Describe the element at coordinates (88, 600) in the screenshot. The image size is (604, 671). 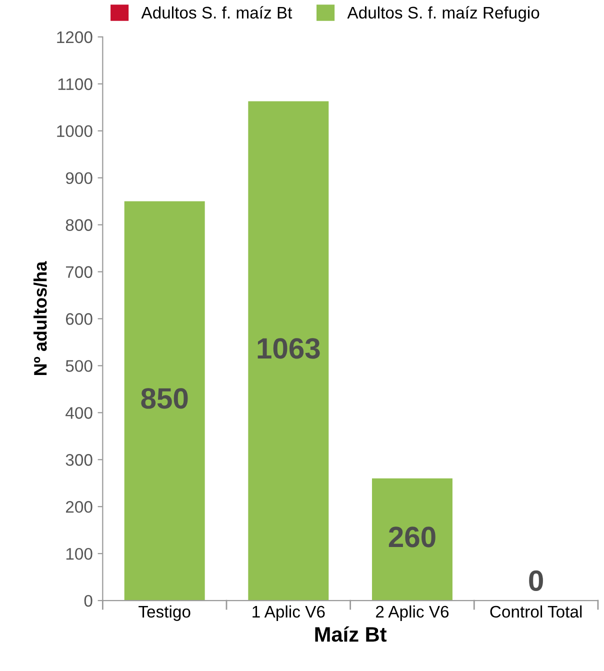
I see `y-tick-label: 0` at that location.